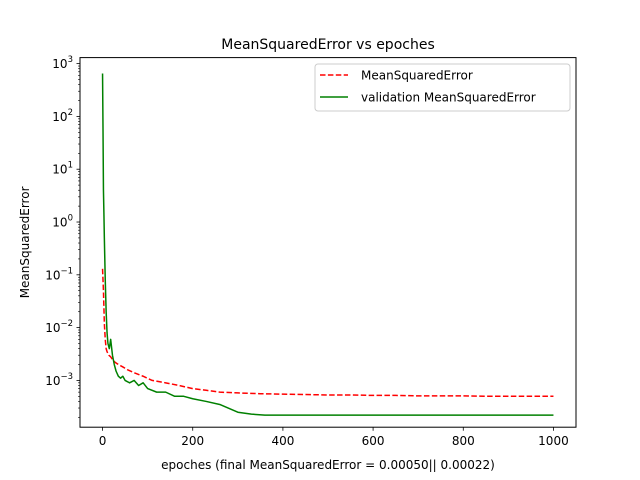 Image resolution: width=640 pixels, height=480 pixels. I want to click on x-axis: 0 200 400 600 800 1000, so click(334, 437).